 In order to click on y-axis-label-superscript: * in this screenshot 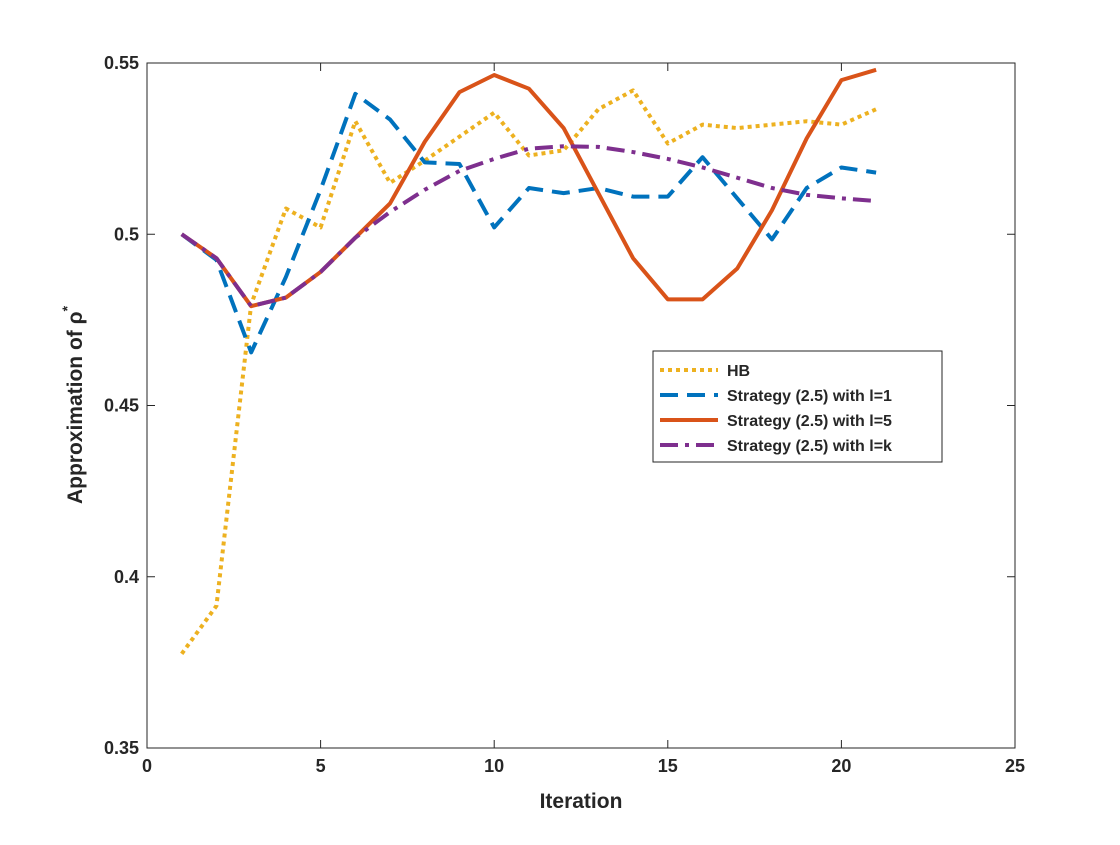, I will do `click(67, 308)`.